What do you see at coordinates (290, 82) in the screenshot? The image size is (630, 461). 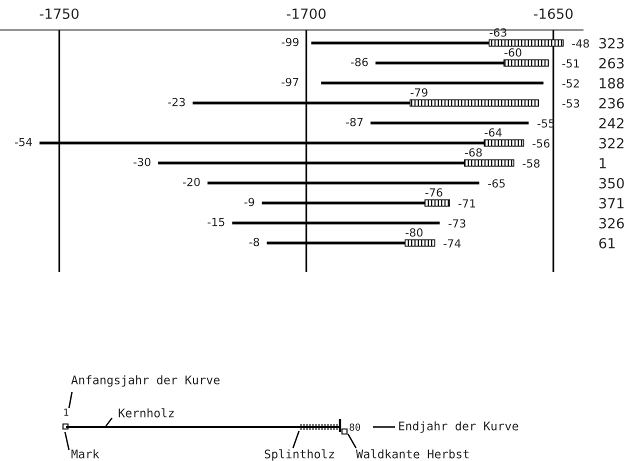 I see `annotation: -97` at bounding box center [290, 82].